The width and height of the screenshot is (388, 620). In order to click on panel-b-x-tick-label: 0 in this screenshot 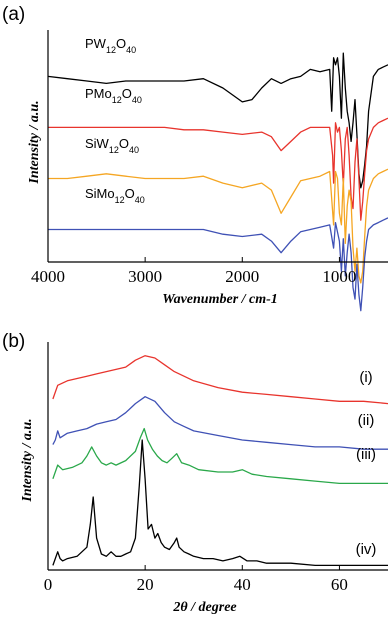, I will do `click(48, 584)`.